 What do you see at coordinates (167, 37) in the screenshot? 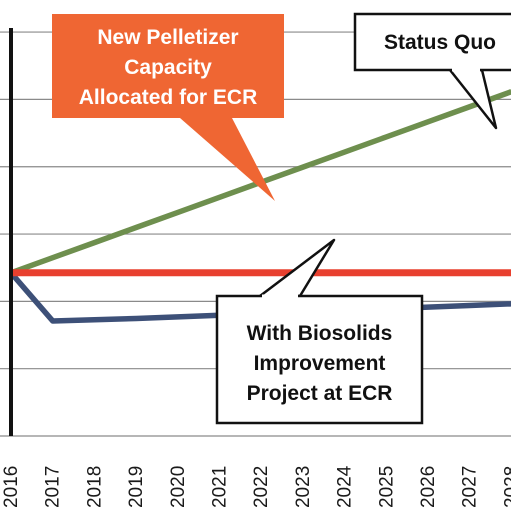
I see `callout-text-line: New Pelletizer` at bounding box center [167, 37].